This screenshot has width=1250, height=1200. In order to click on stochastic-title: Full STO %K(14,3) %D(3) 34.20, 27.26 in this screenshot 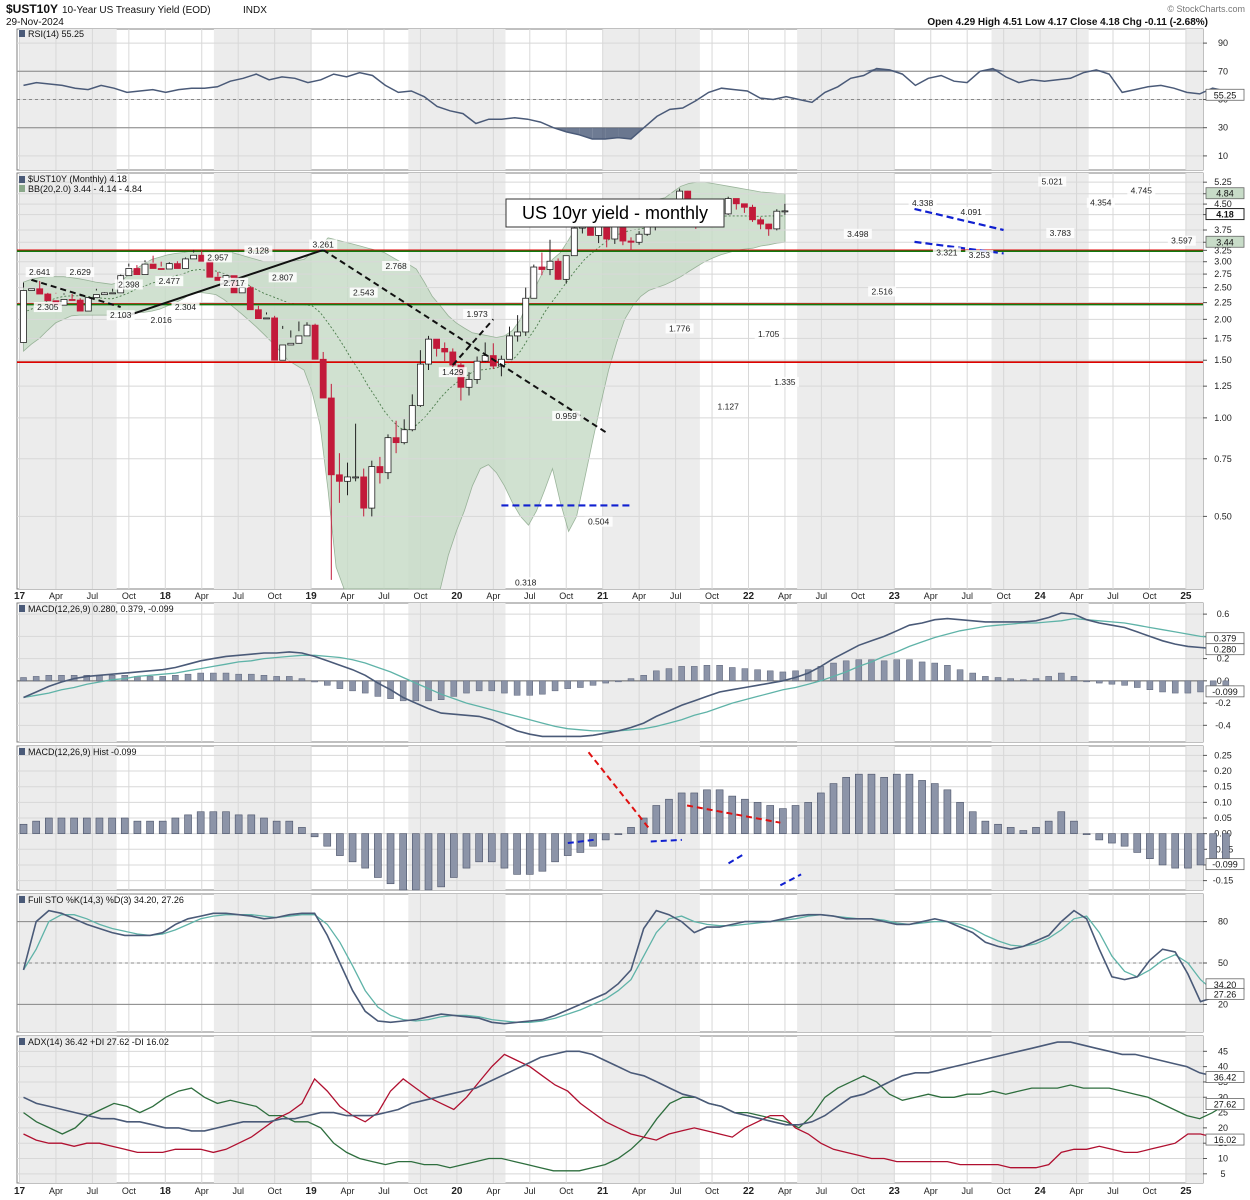, I will do `click(106, 900)`.